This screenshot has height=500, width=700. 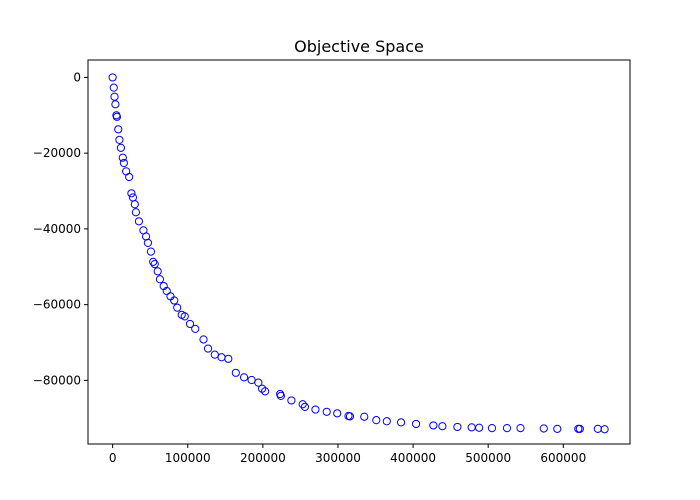 I want to click on x-tick-label: 200000, so click(x=263, y=458).